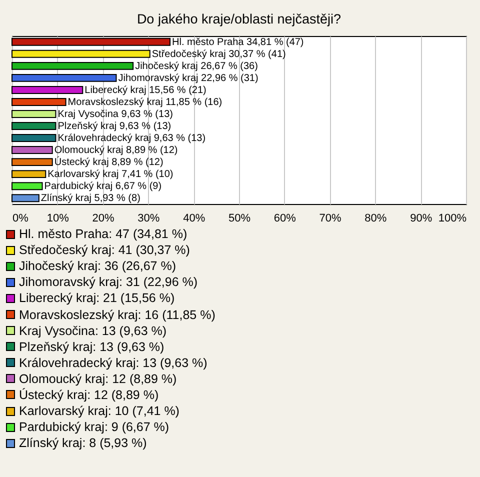 The height and width of the screenshot is (477, 480). Describe the element at coordinates (115, 126) in the screenshot. I see `data-label: Plzeňský kraj 9,63 % (13)` at that location.